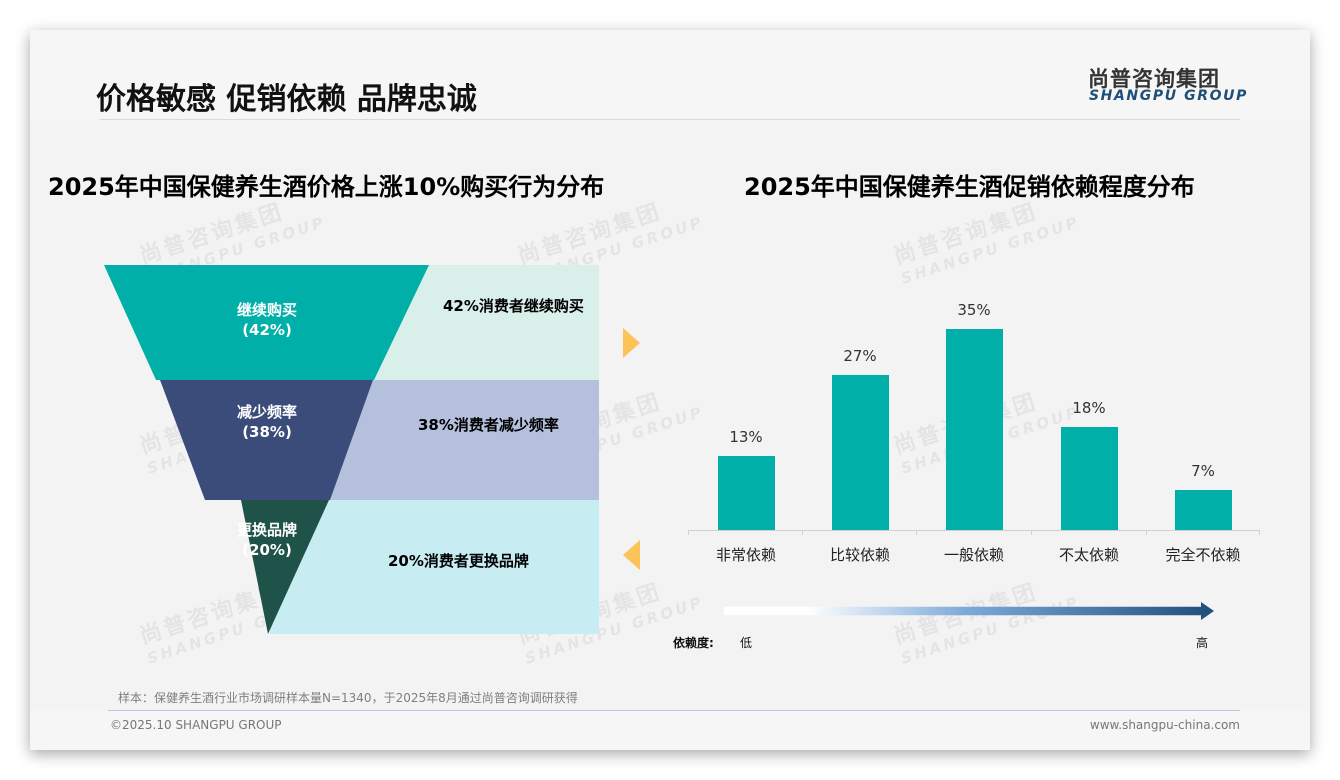 This screenshot has width=1340, height=780. Describe the element at coordinates (969, 187) in the screenshot. I see `bar-chart-title: 2025年中国保健养生酒促销依赖程度分布` at that location.